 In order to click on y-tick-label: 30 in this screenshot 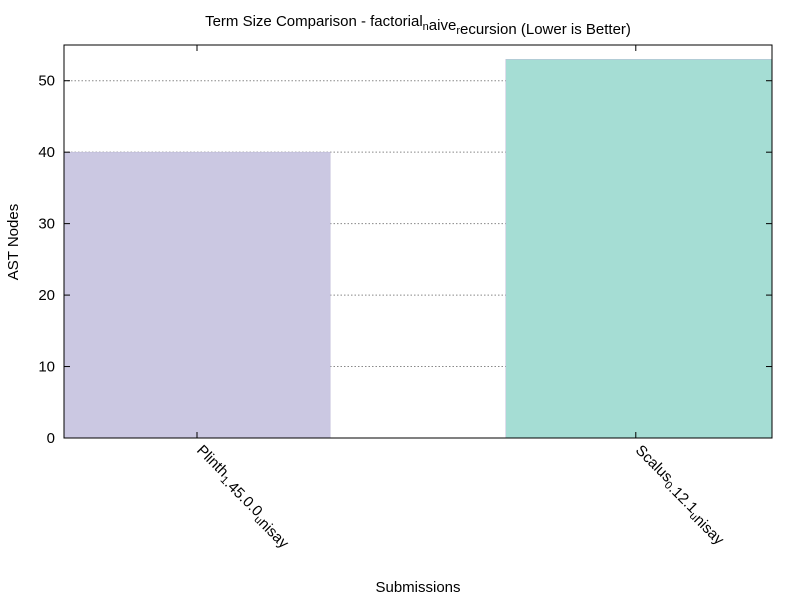, I will do `click(46, 224)`.